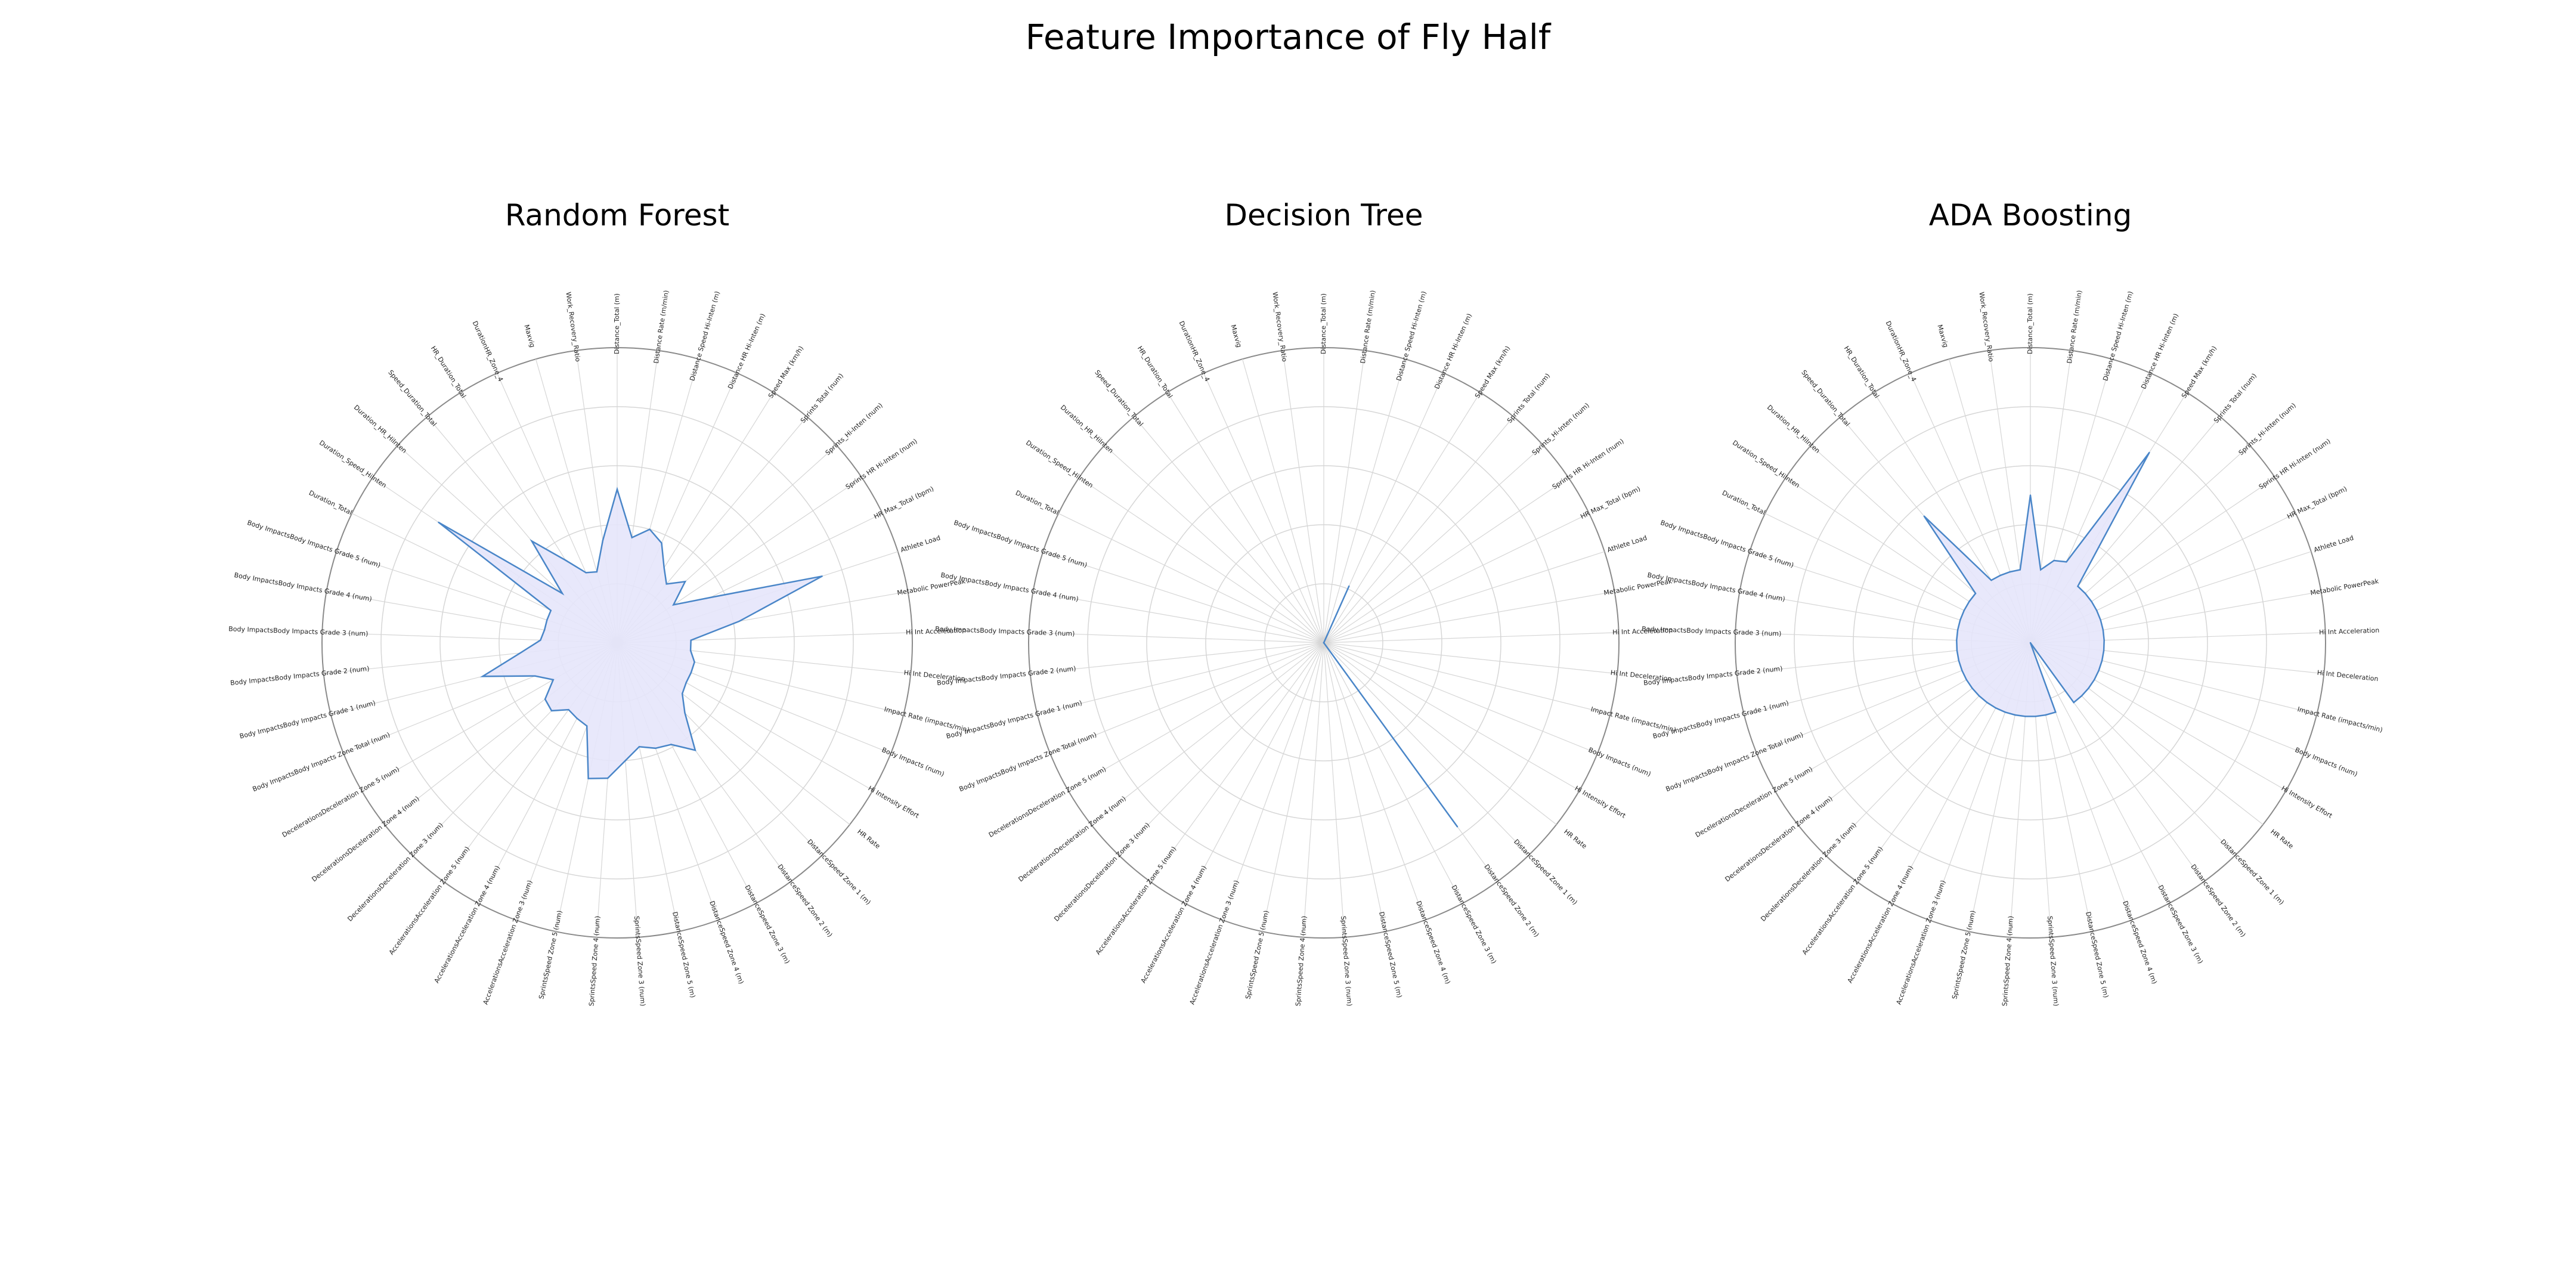 The image size is (2576, 1288). Describe the element at coordinates (1087, 429) in the screenshot. I see `axis-label: Duration_HR_HiInten` at that location.